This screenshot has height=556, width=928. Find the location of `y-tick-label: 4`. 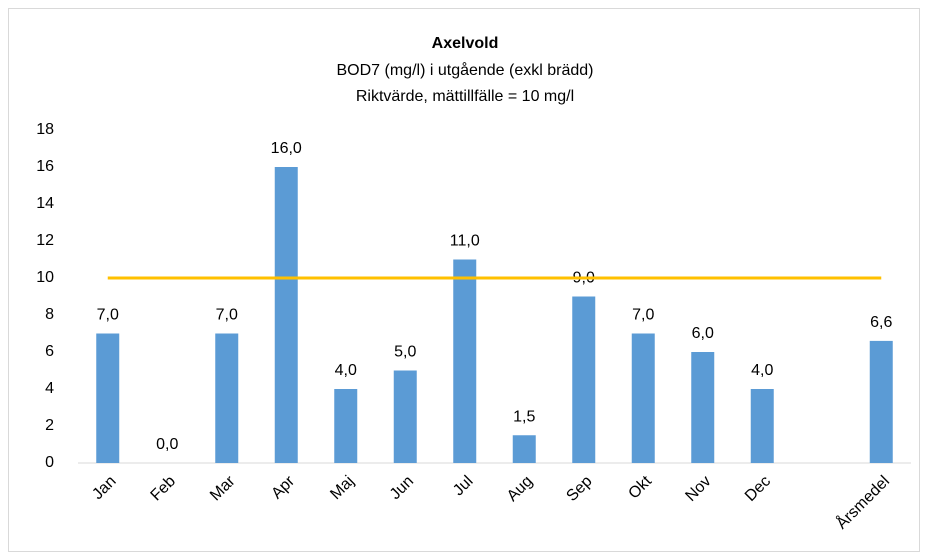

y-tick-label: 4 is located at coordinates (49, 388).